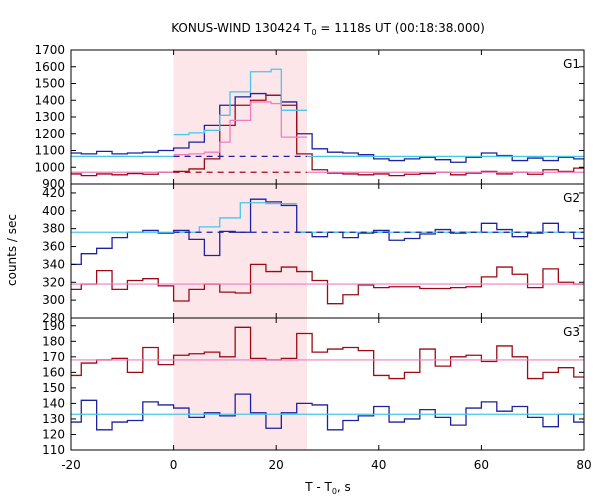 This screenshot has width=600, height=500. I want to click on y-tick-label: 1700, so click(49, 50).